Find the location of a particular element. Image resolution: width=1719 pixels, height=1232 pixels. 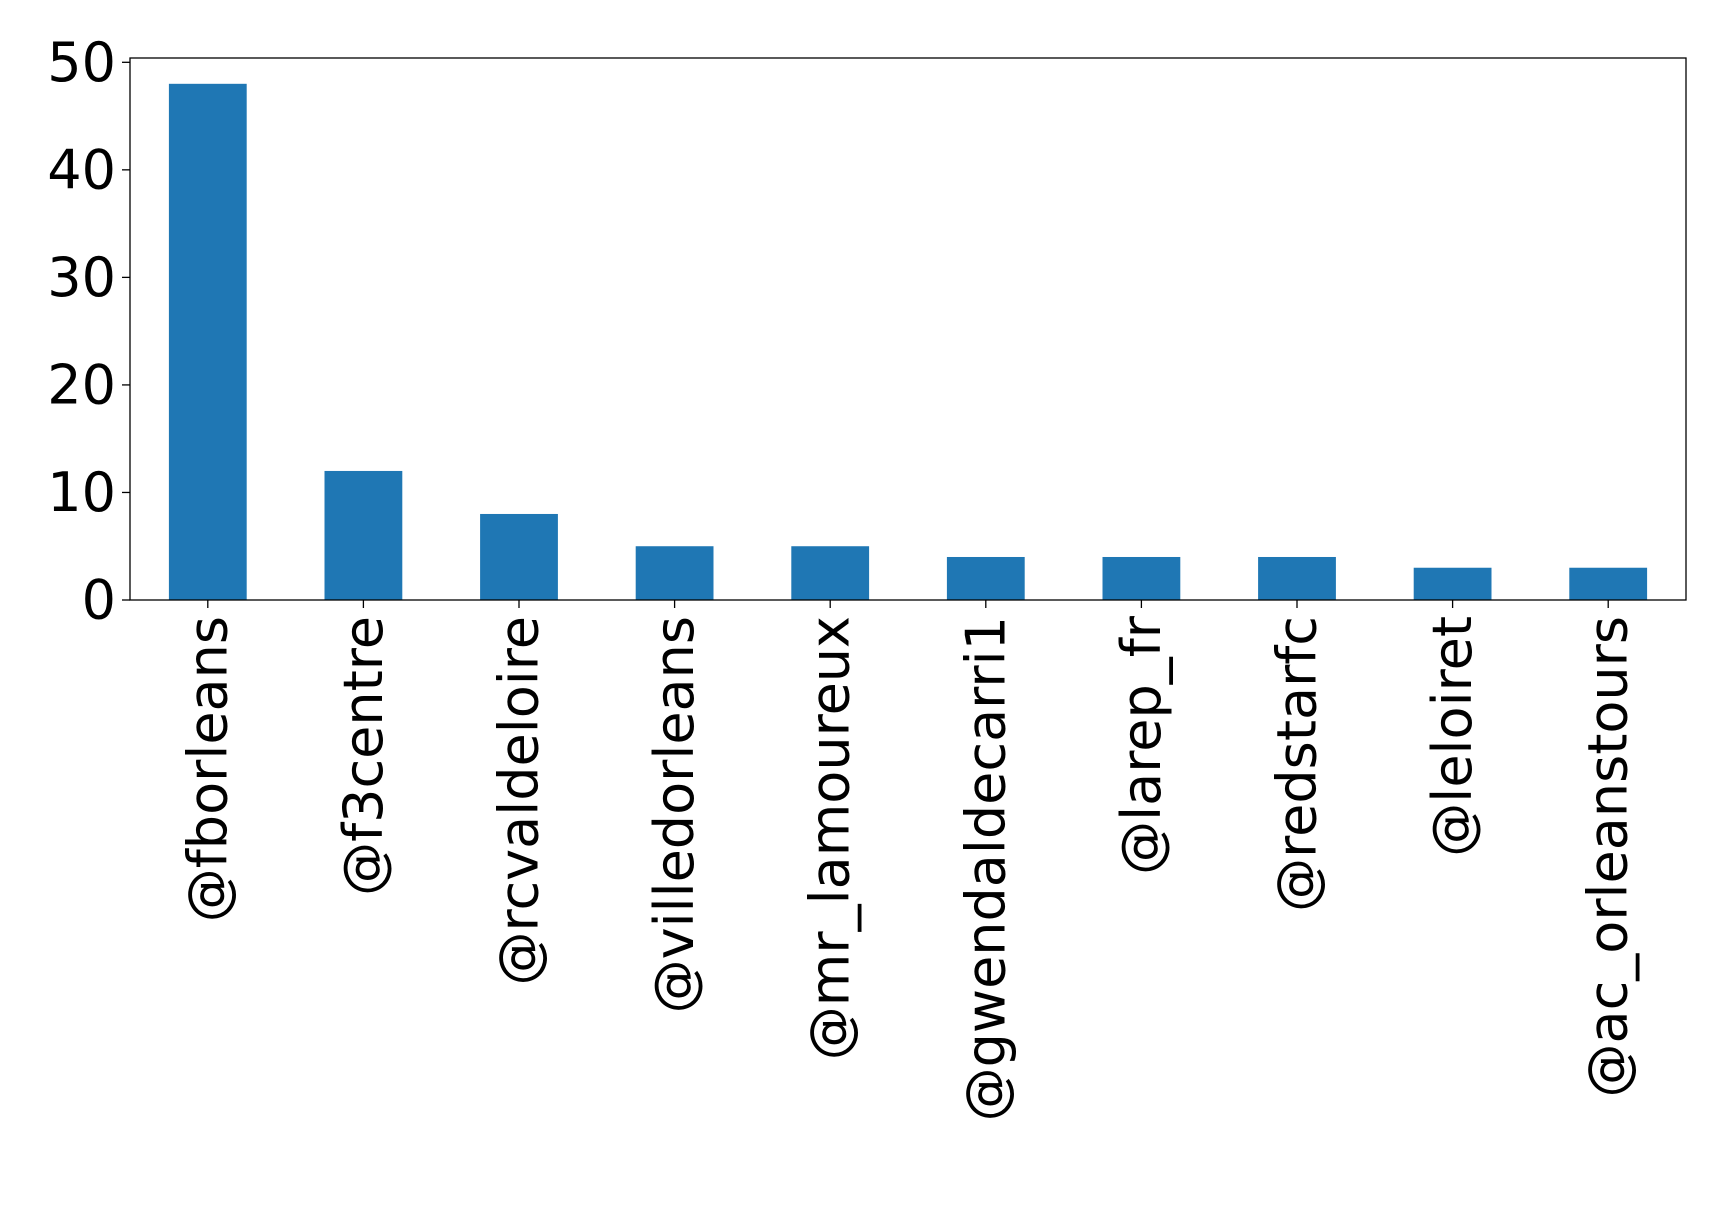

bar-larep-fr is located at coordinates (1141, 578).